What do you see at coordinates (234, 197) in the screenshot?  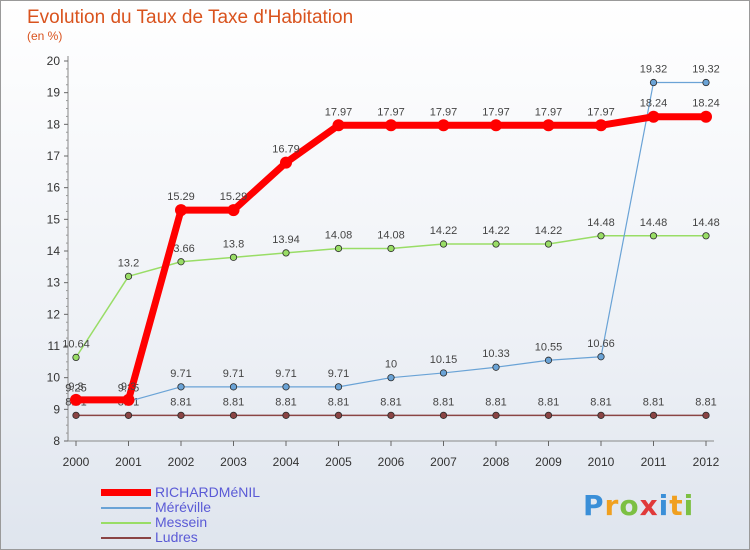 I see `data-label: 15.29` at bounding box center [234, 197].